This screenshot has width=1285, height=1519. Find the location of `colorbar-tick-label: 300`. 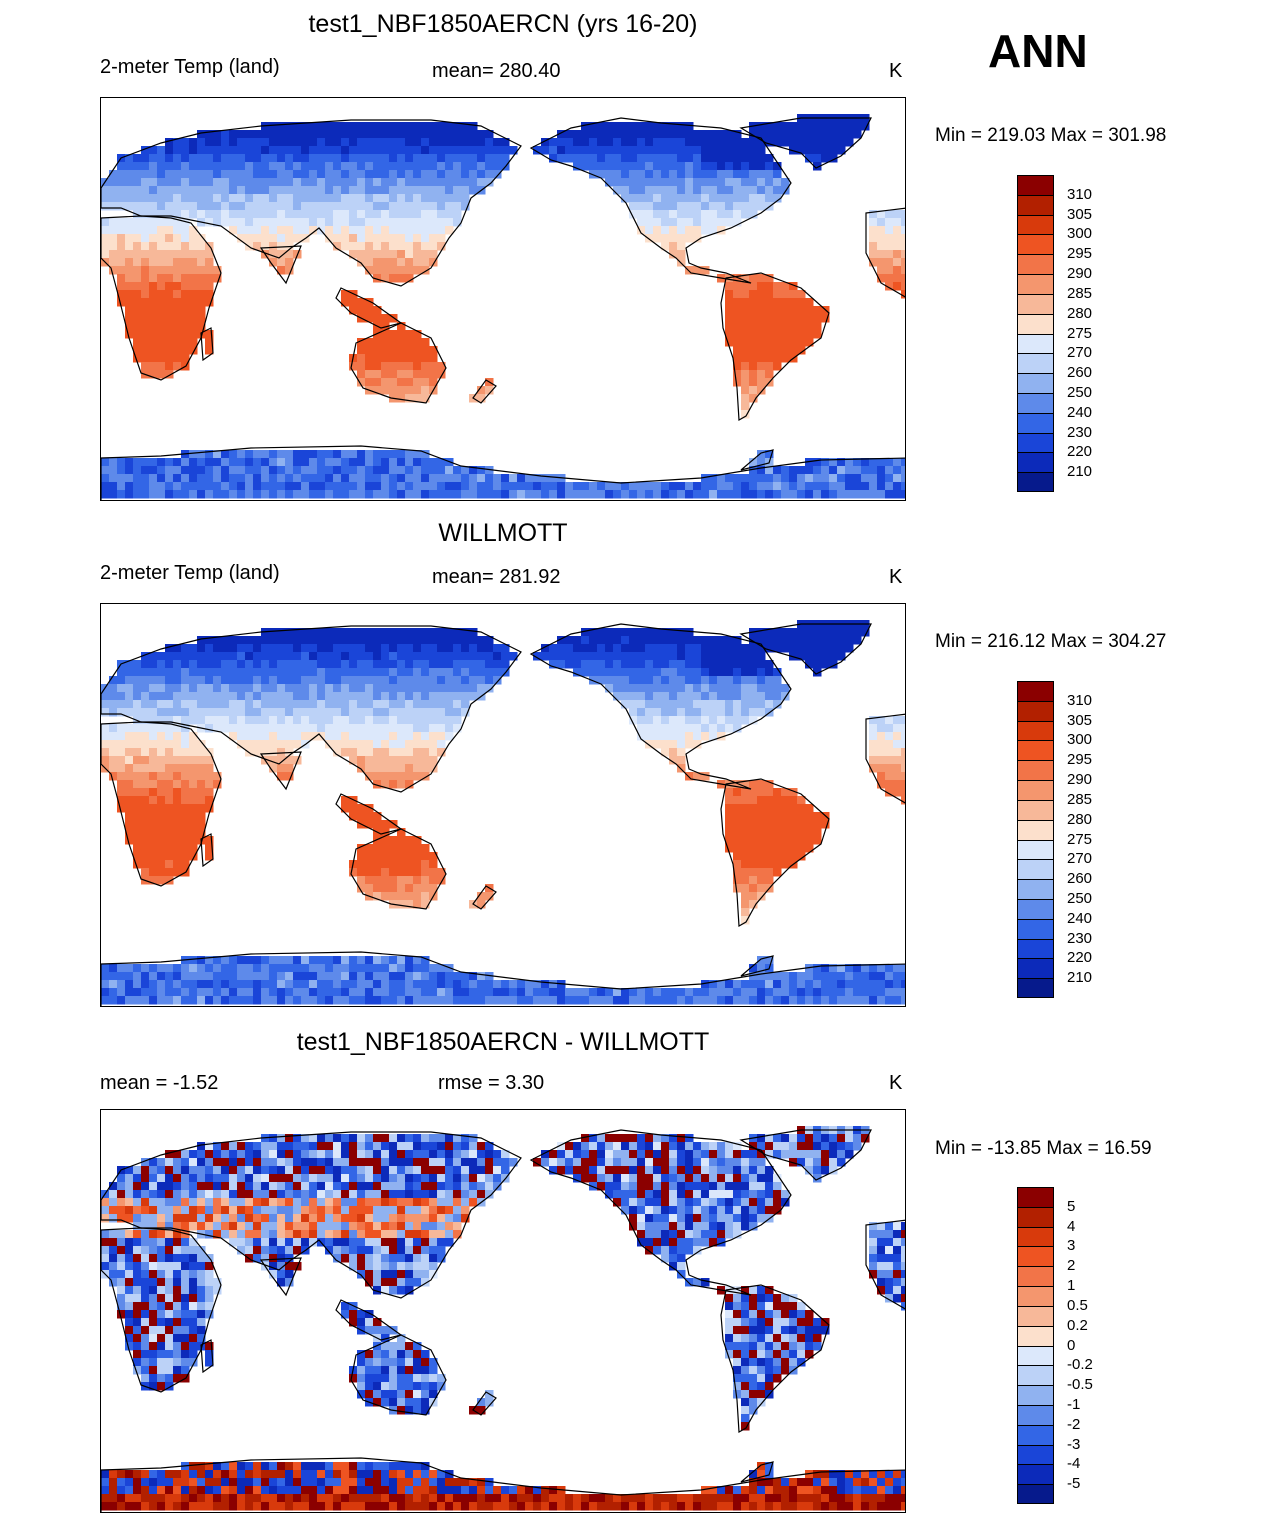

colorbar-tick-label: 300 is located at coordinates (1080, 740).